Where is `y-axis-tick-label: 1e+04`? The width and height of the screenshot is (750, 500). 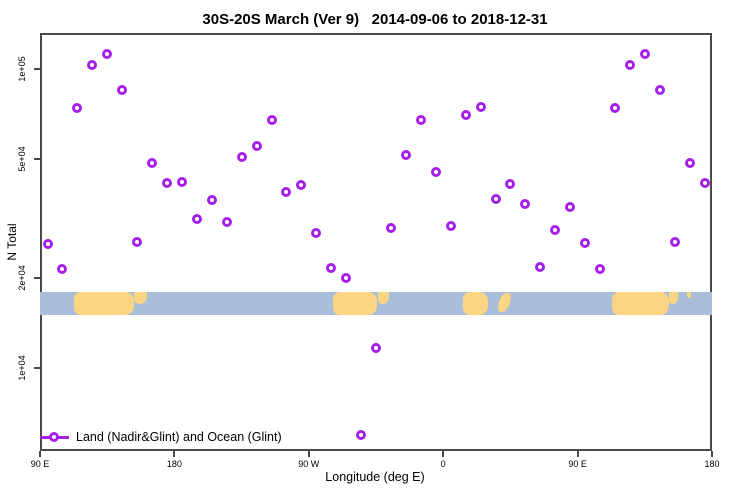
y-axis-tick-label: 1e+04 is located at coordinates (22, 368).